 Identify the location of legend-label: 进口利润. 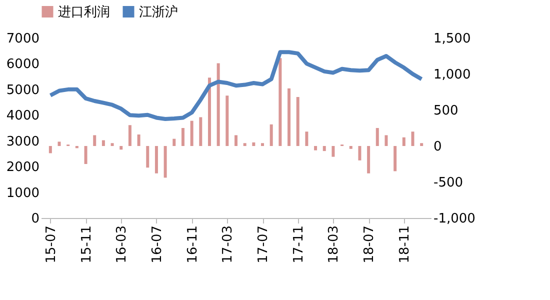
(84, 12).